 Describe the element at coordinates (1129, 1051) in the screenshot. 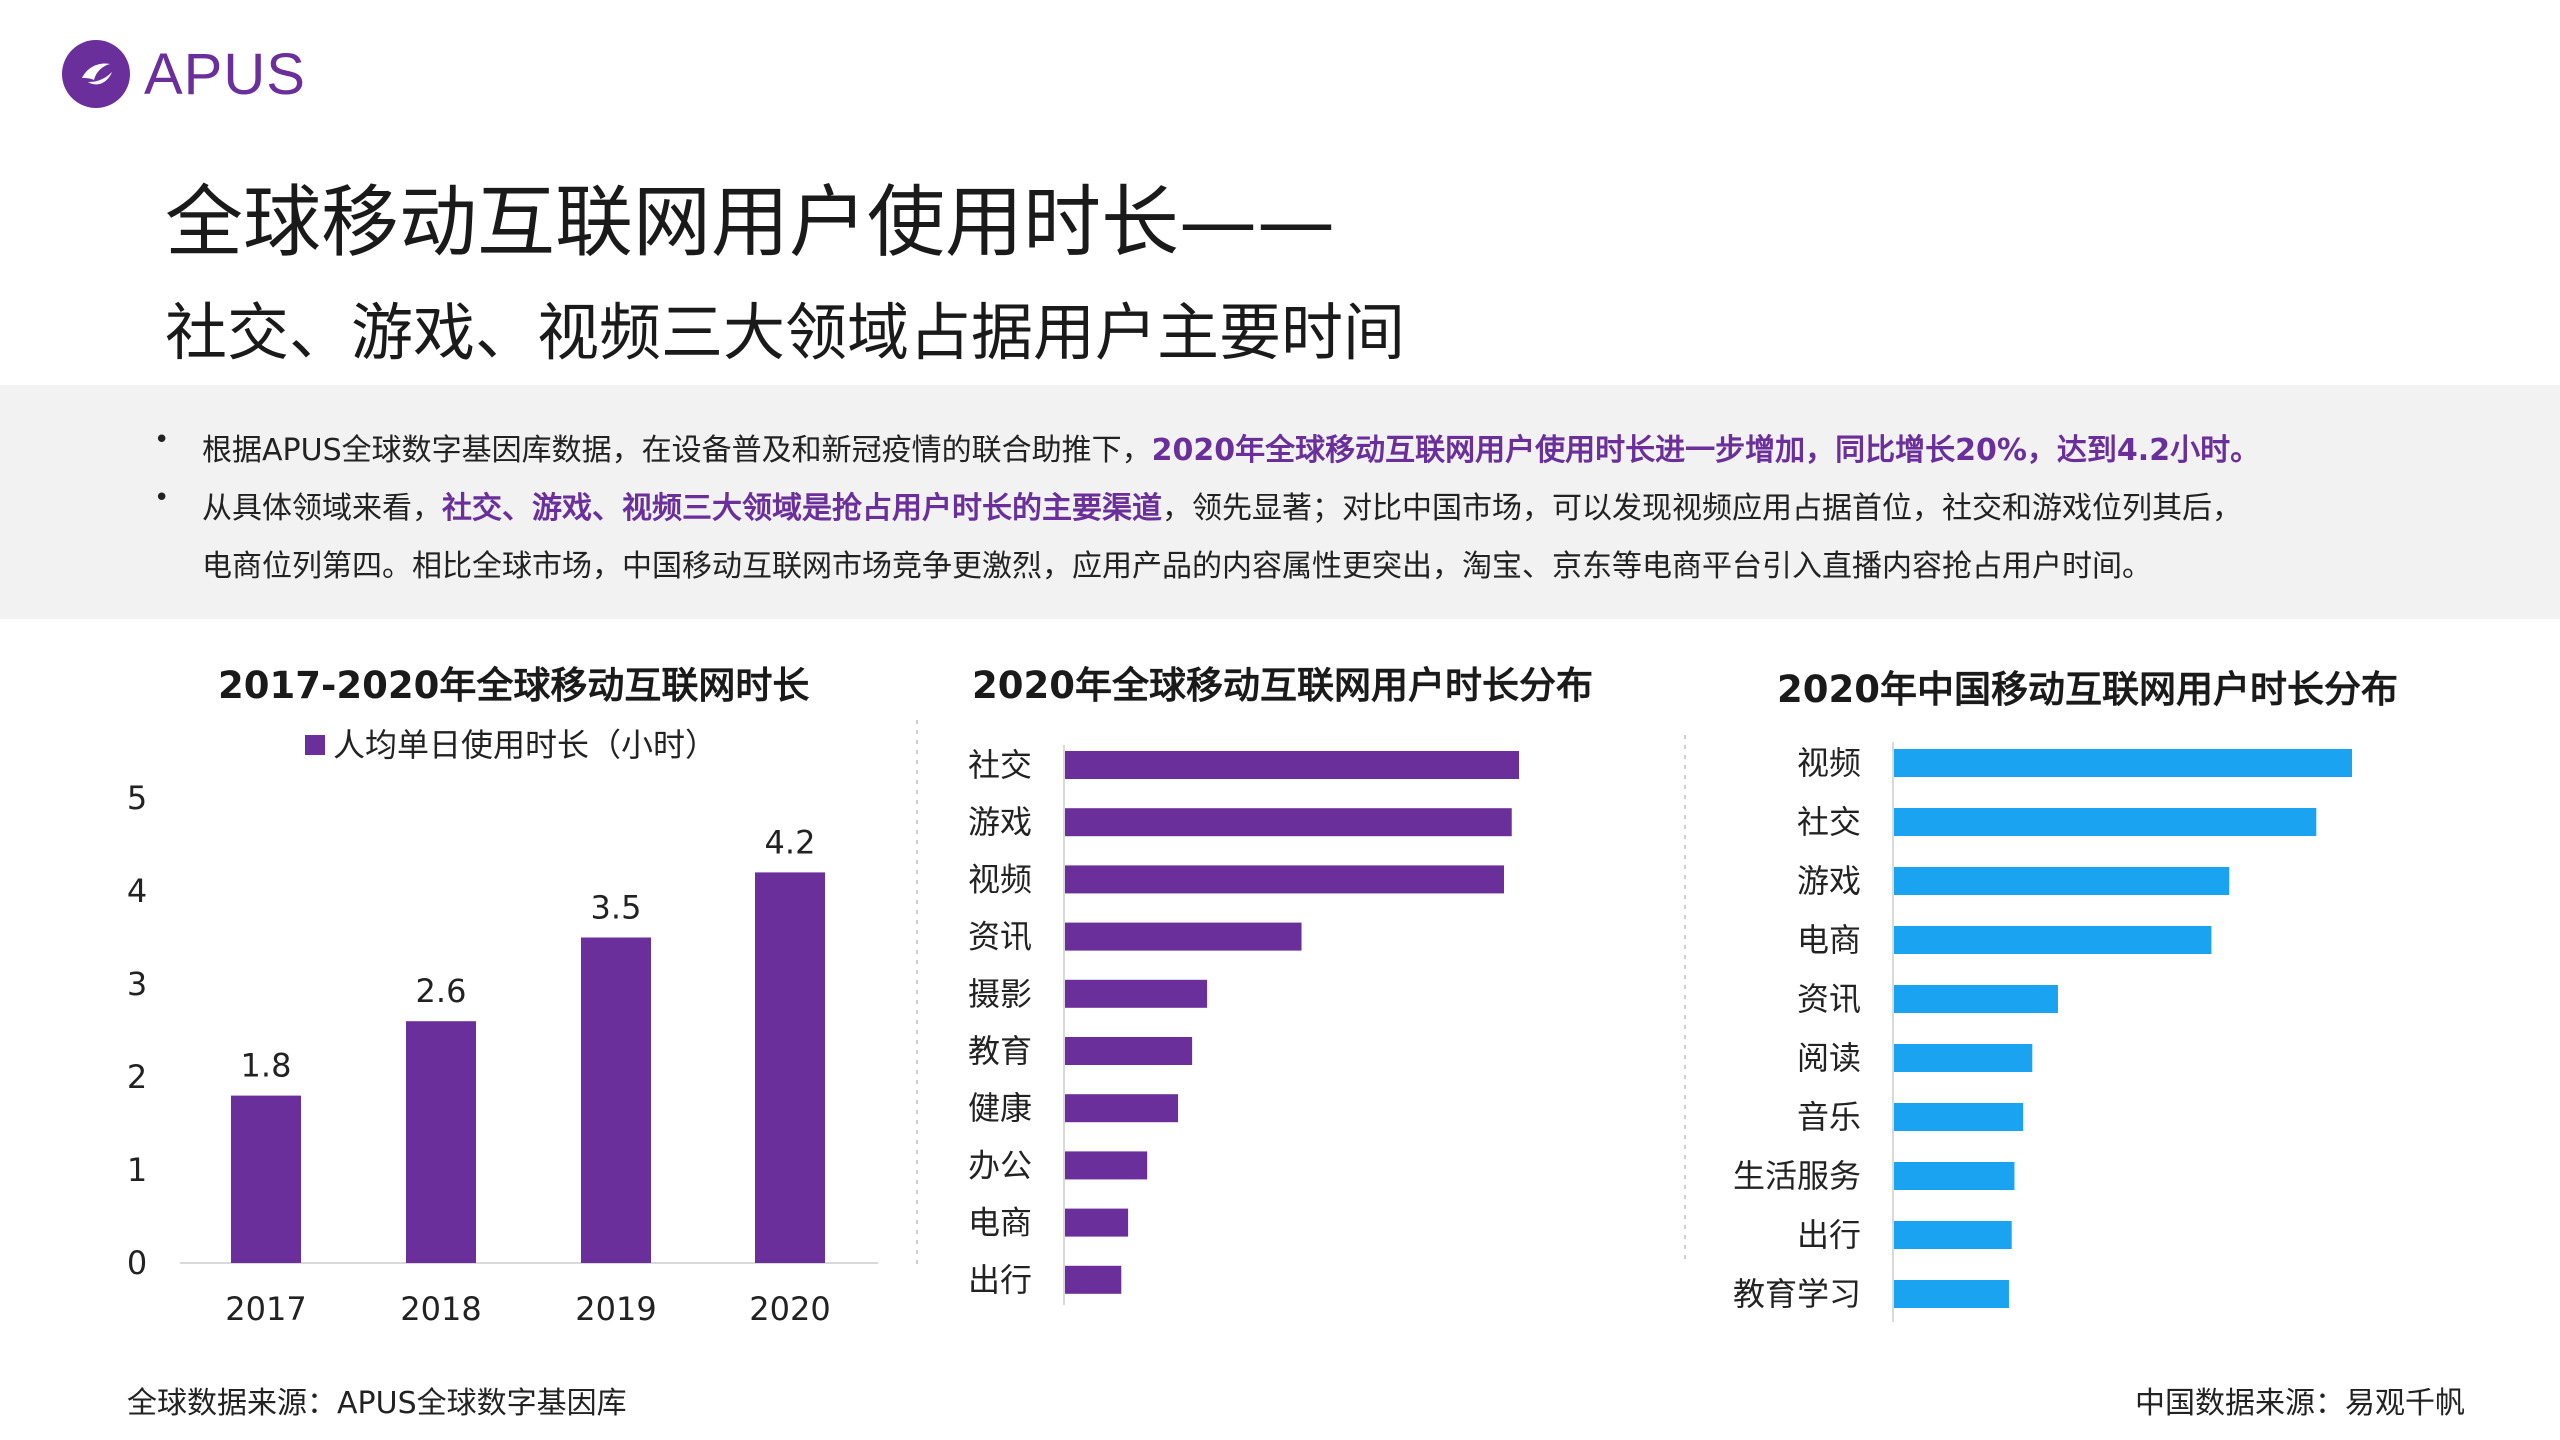

I see `bar-教育` at that location.